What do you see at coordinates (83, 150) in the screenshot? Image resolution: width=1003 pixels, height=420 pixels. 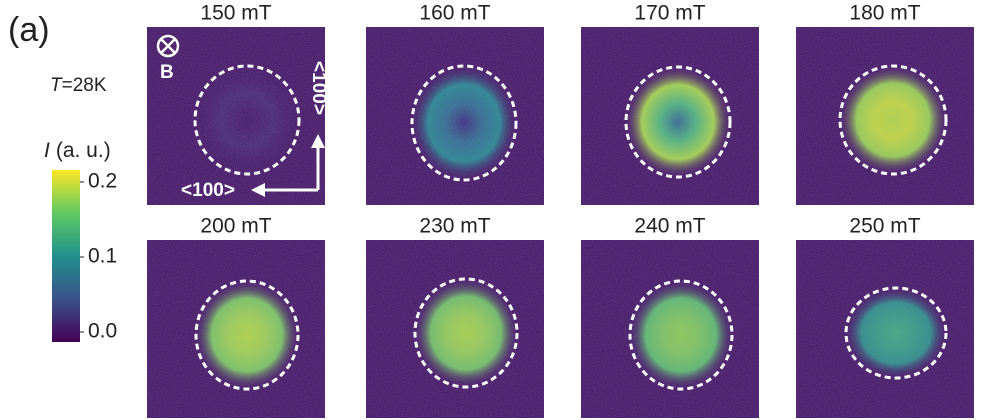 I see `colorbar-unit: (a. u.)` at bounding box center [83, 150].